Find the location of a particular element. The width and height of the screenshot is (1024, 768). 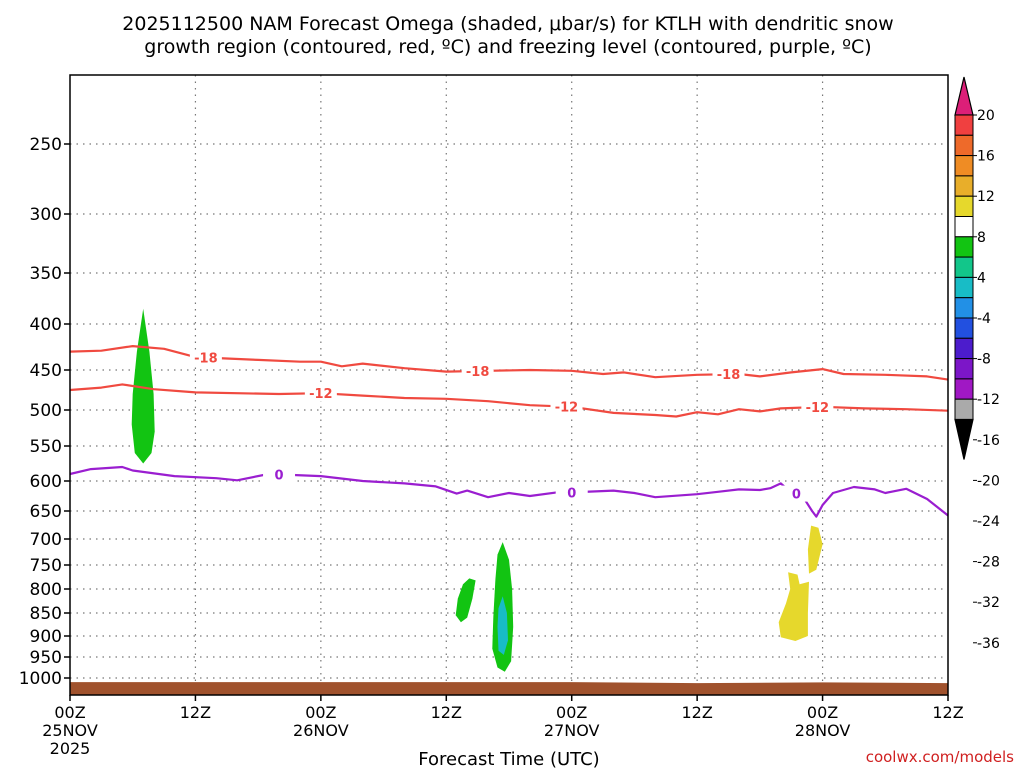

x-tick-label-1-0: 12Z is located at coordinates (195, 712).